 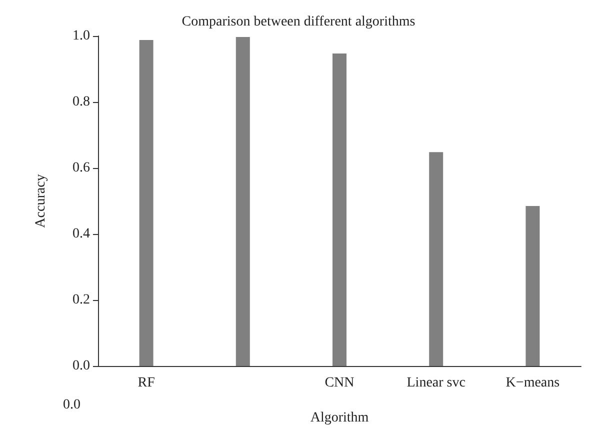 What do you see at coordinates (147, 383) in the screenshot?
I see `x-tick-label: RF` at bounding box center [147, 383].